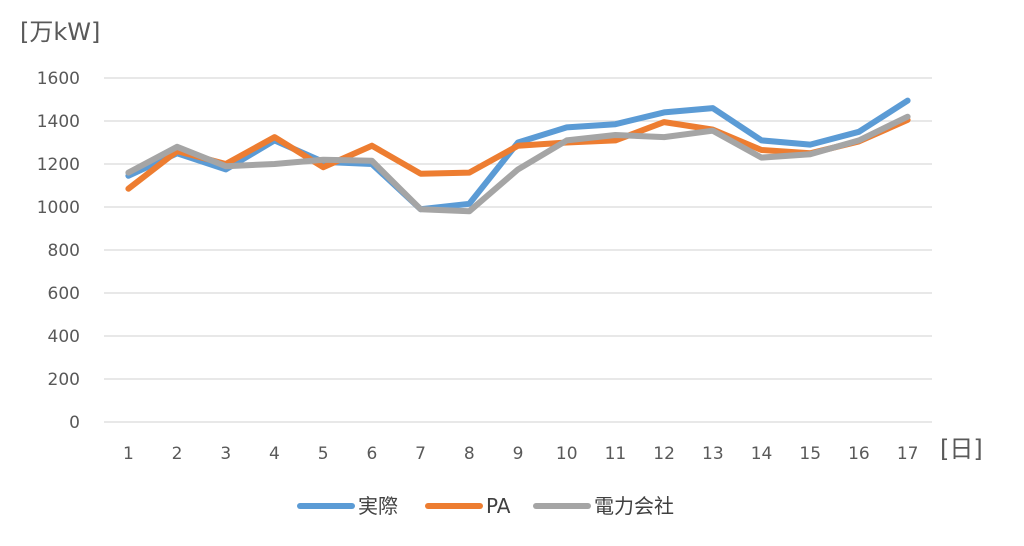 This screenshot has width=1024, height=546. Describe the element at coordinates (371, 454) in the screenshot. I see `x-tick-label: 6` at that location.